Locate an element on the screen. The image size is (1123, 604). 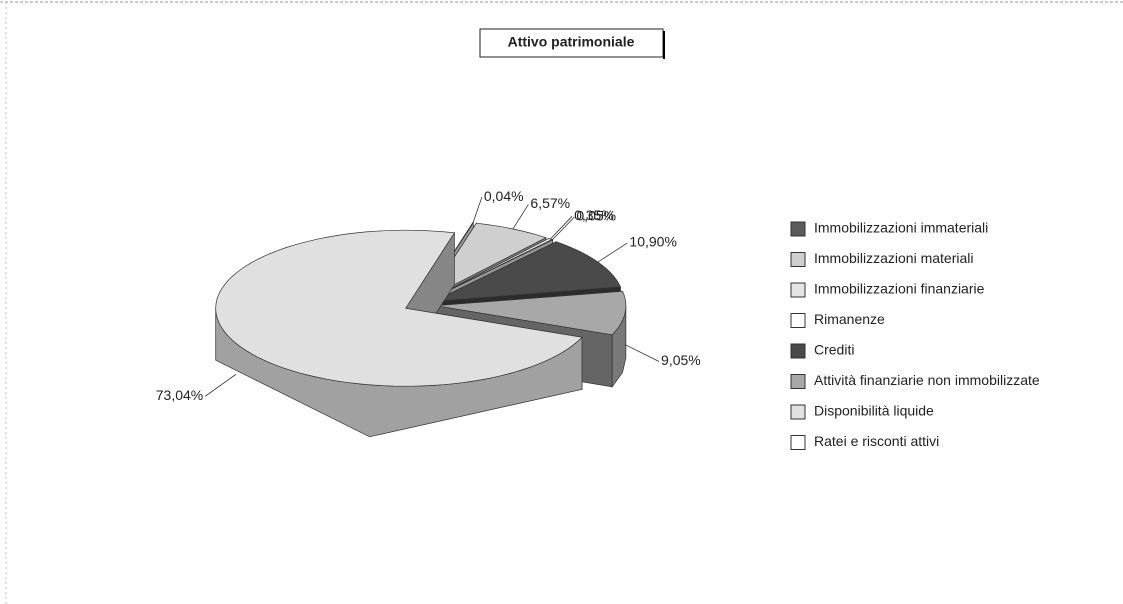
legend-label: Crediti is located at coordinates (834, 350).